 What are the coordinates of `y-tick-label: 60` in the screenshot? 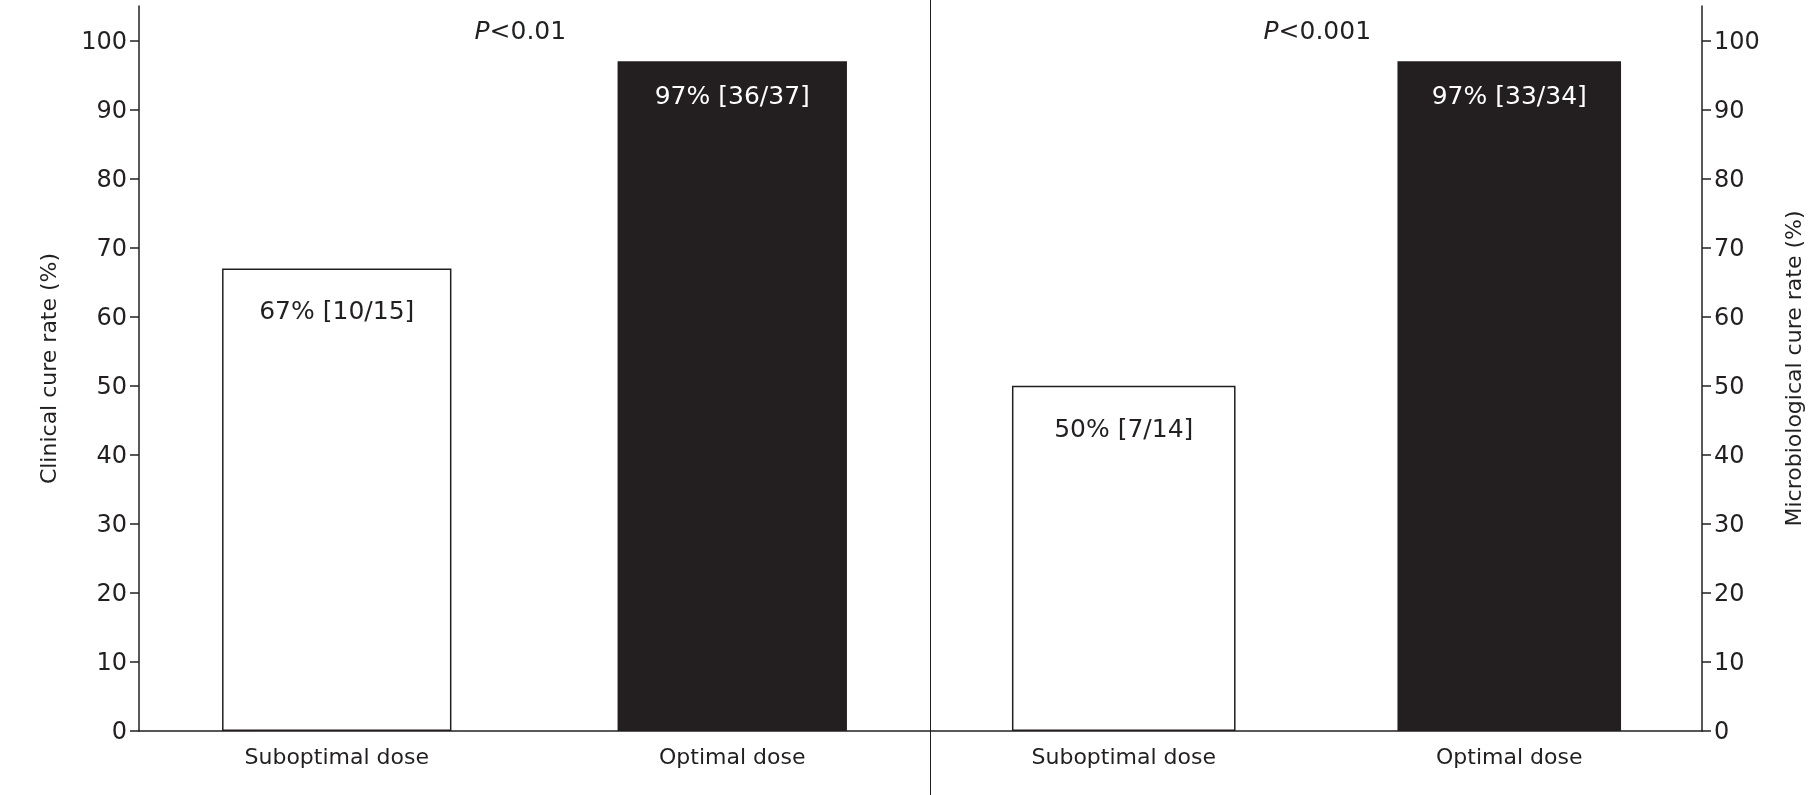 It's located at (111, 316).